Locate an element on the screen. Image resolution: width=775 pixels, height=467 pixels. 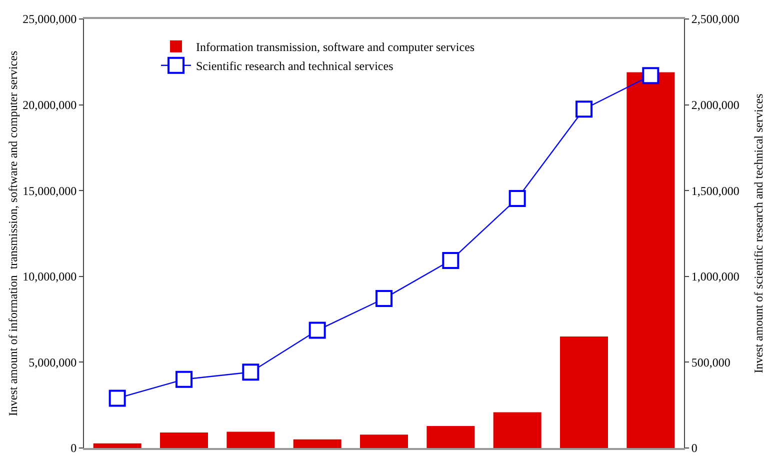
y2-tick-label: 0 is located at coordinates (694, 448).